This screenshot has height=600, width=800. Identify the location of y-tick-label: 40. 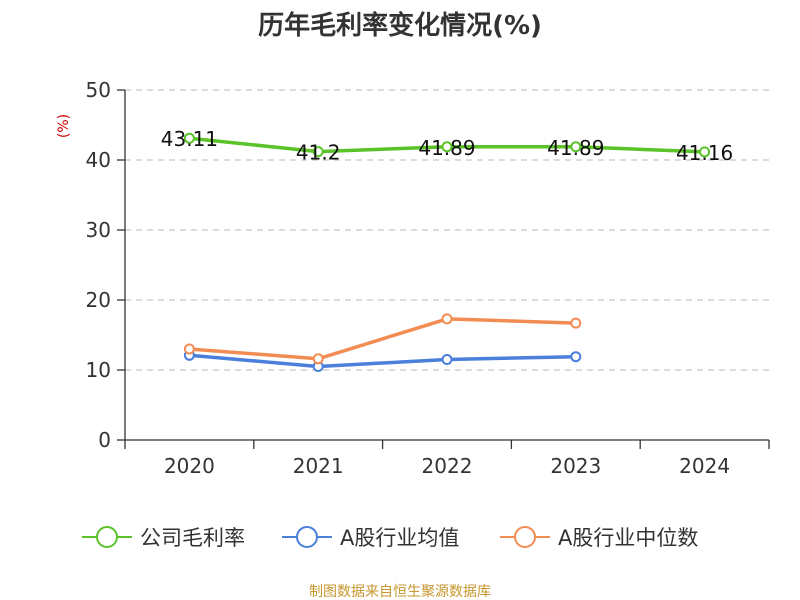
(98, 160).